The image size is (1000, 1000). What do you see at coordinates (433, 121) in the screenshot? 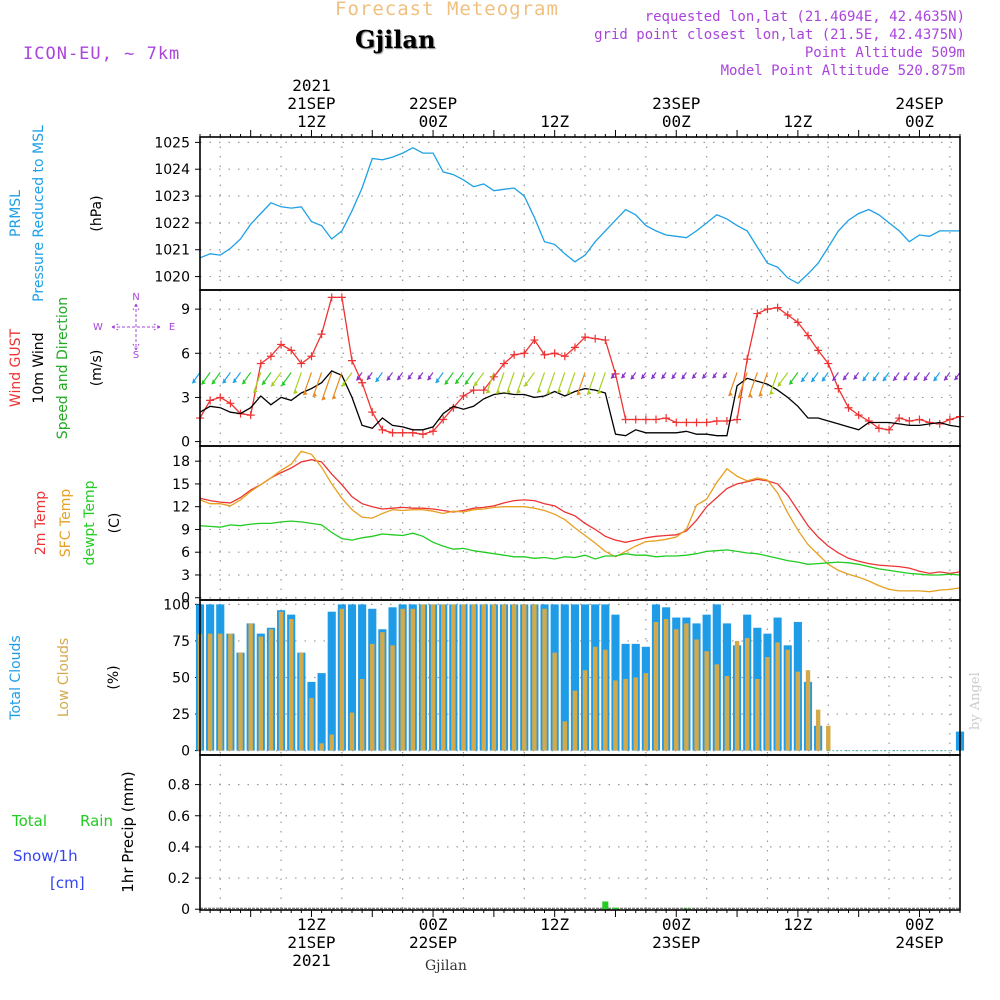
I see `top-time-label: 00Z` at bounding box center [433, 121].